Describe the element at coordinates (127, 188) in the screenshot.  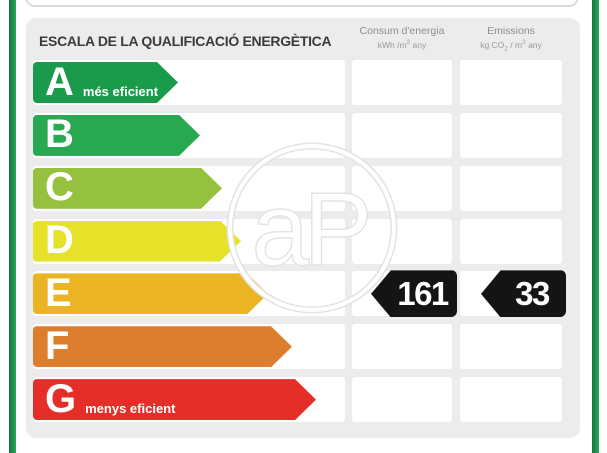
I see `rating-bar: C` at that location.